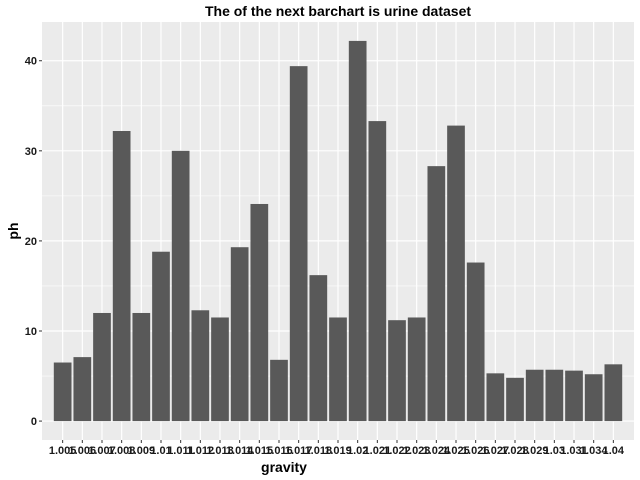 The image size is (640, 480). I want to click on x-tick-label: 1.029, so click(535, 451).